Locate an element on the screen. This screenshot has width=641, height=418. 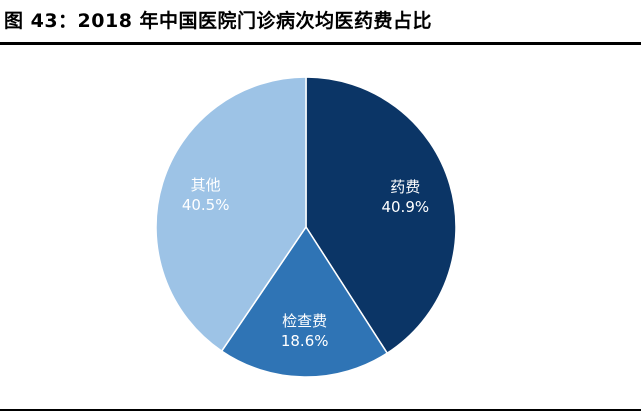
slice-category-label: 检查费 is located at coordinates (304, 321).